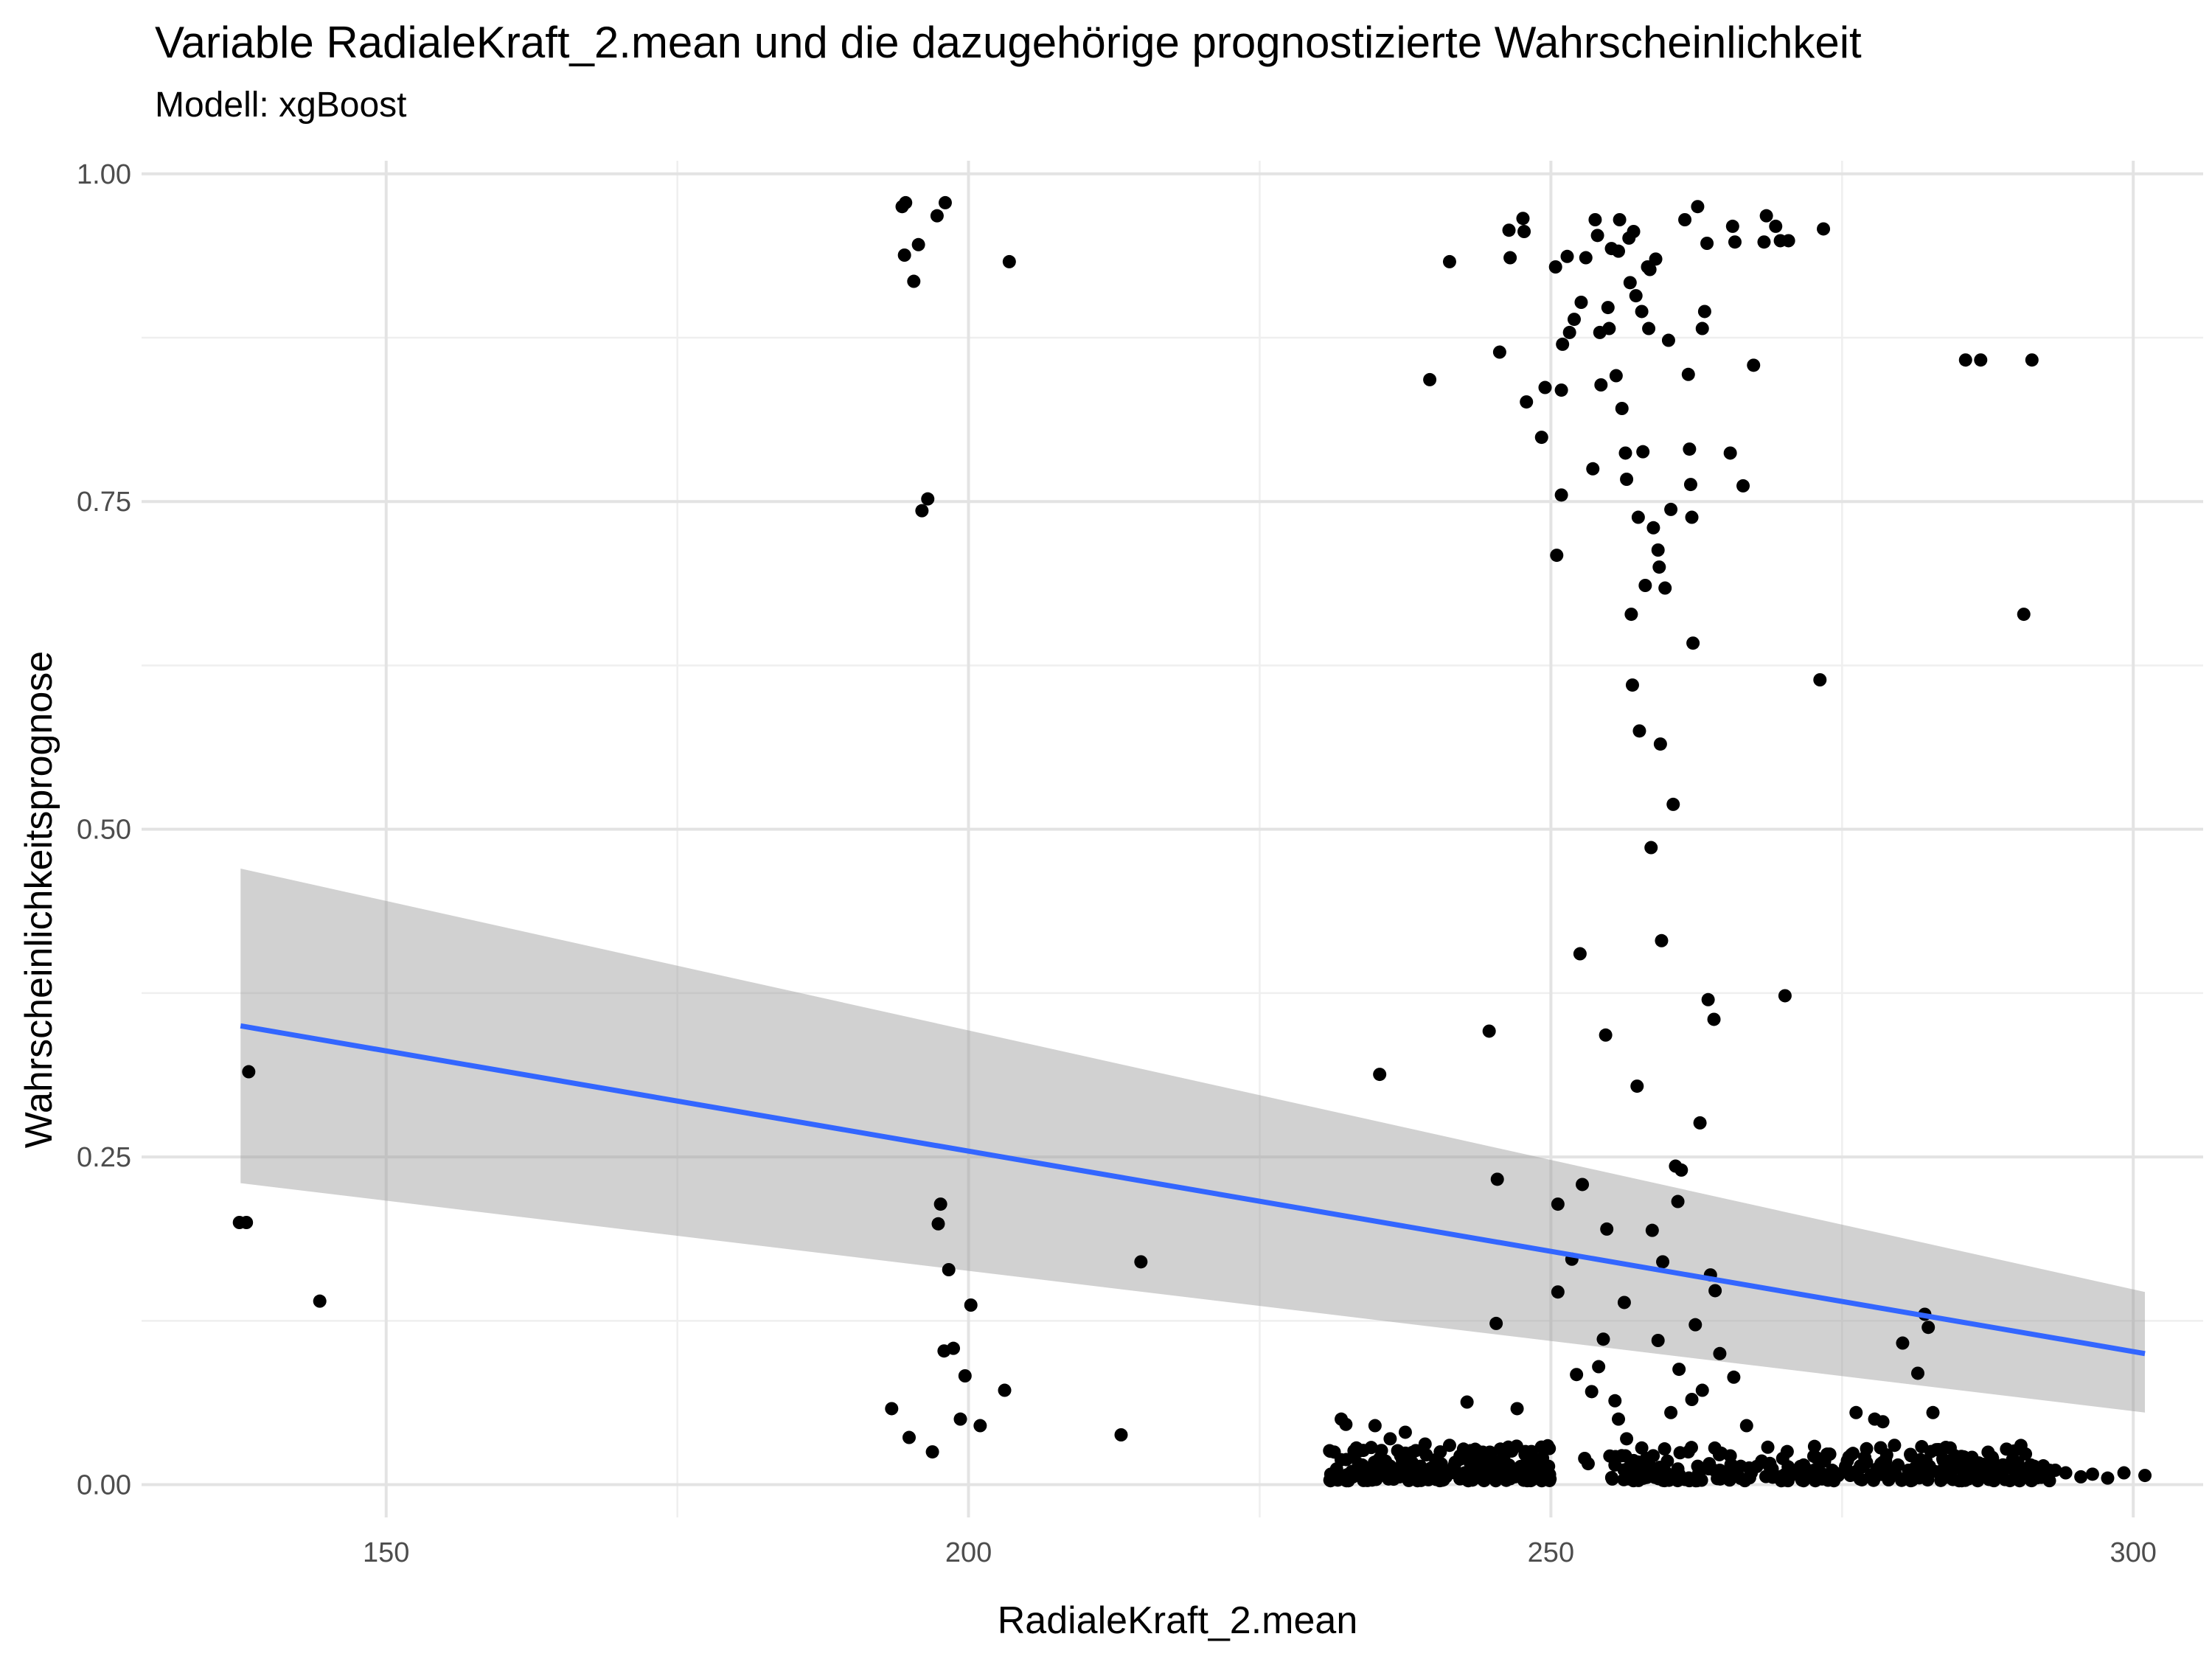  I want to click on x-tick-label: 250, so click(1551, 1552).